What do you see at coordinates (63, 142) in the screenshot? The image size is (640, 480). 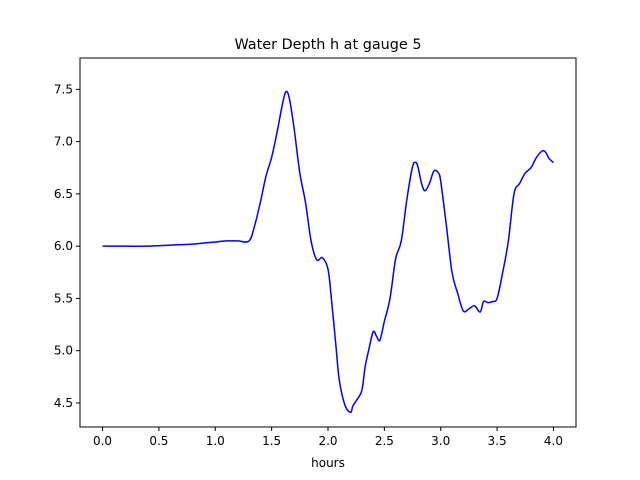 I see `y-tick-label: 7.0` at bounding box center [63, 142].